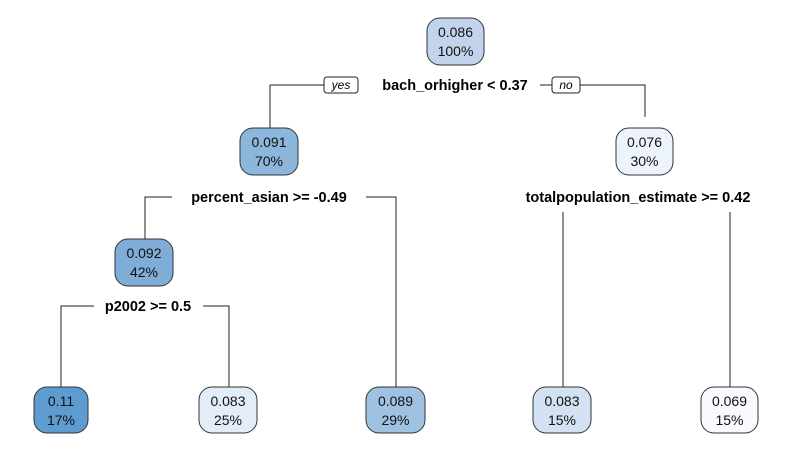  I want to click on split-label-n2: percent_asian >= -0.49, so click(269, 198).